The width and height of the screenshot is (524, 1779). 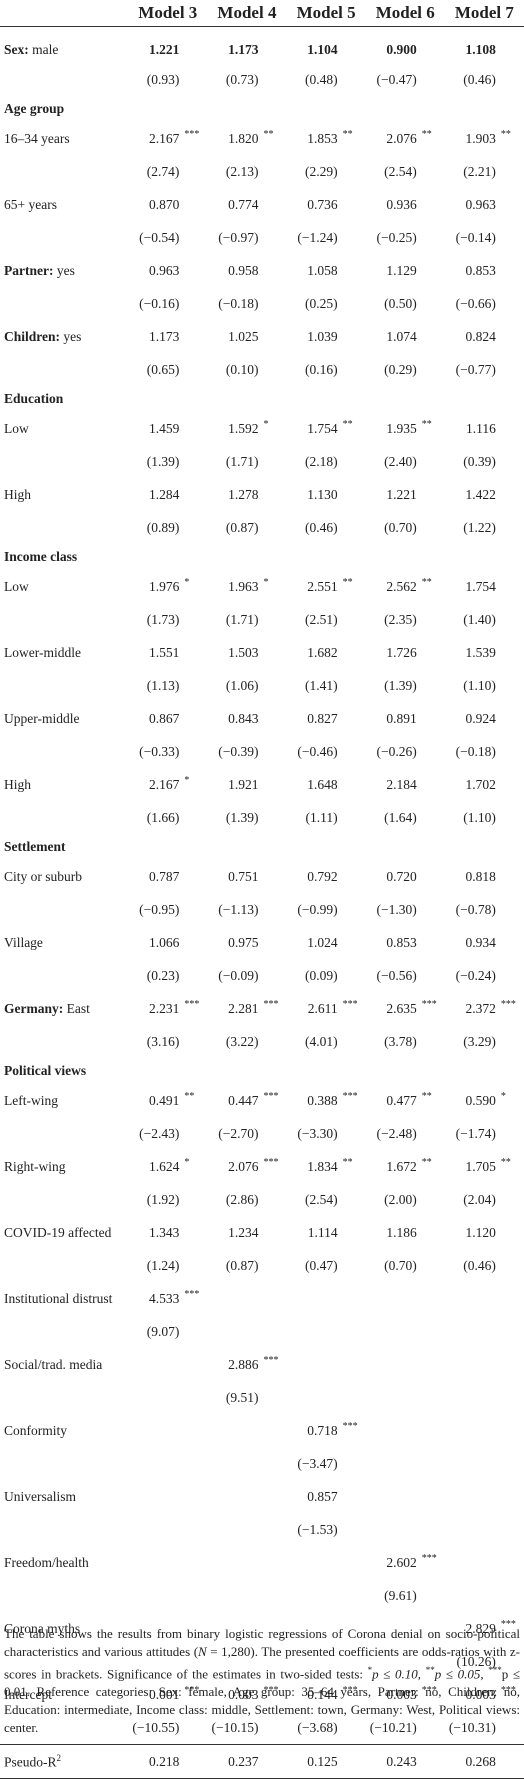 I want to click on z-score: (1.10), so click(x=479, y=685).